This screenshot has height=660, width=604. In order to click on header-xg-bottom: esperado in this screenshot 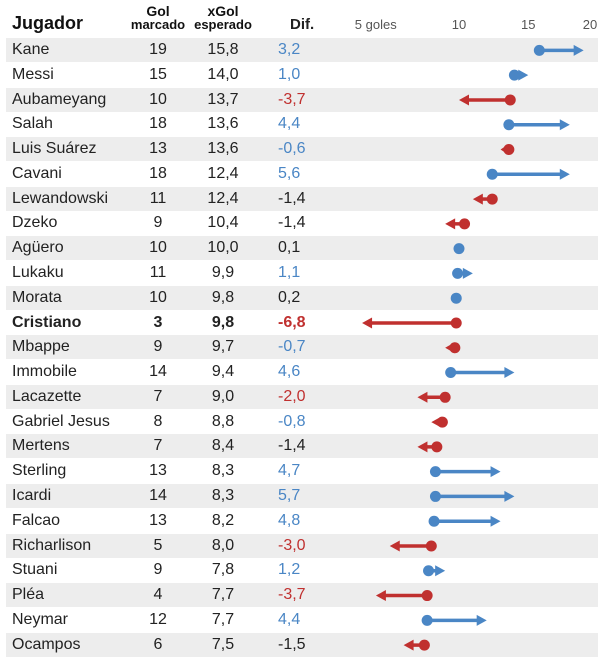, I will do `click(223, 24)`.